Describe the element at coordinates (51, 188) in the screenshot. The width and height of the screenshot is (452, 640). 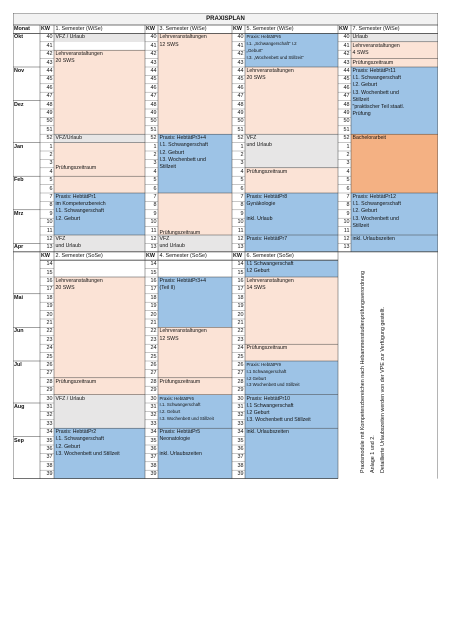
I see `week-number: 6` at that location.